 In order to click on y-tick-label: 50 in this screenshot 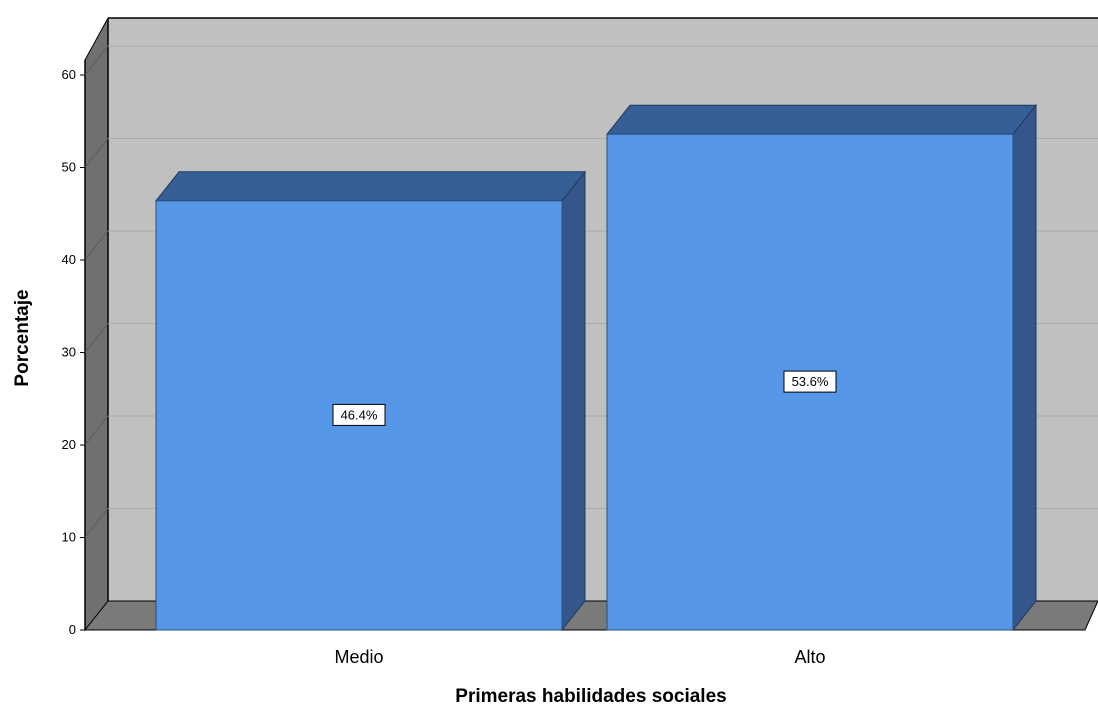, I will do `click(69, 167)`.